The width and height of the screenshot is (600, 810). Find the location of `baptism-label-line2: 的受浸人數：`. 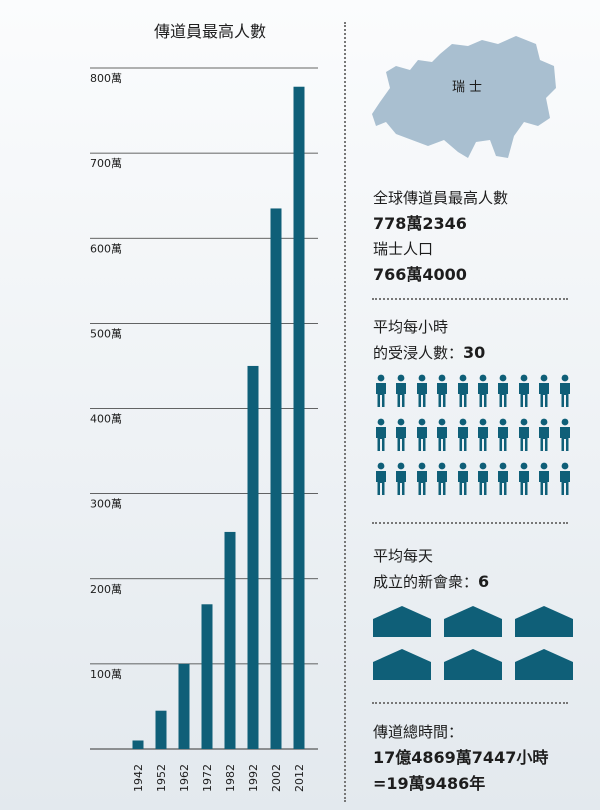

baptism-label-line2: 的受浸人數： is located at coordinates (418, 353).